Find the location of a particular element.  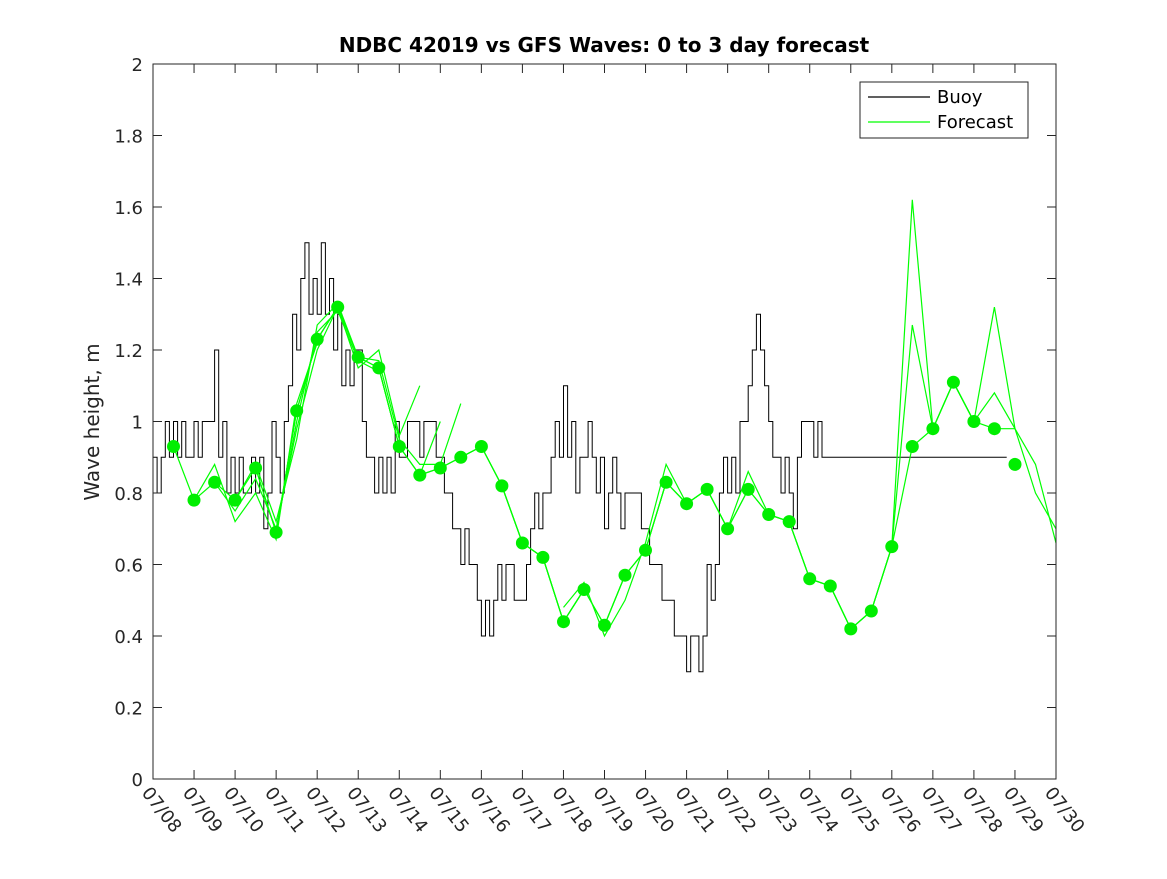

x-tick-label: 07/09 is located at coordinates (202, 810).